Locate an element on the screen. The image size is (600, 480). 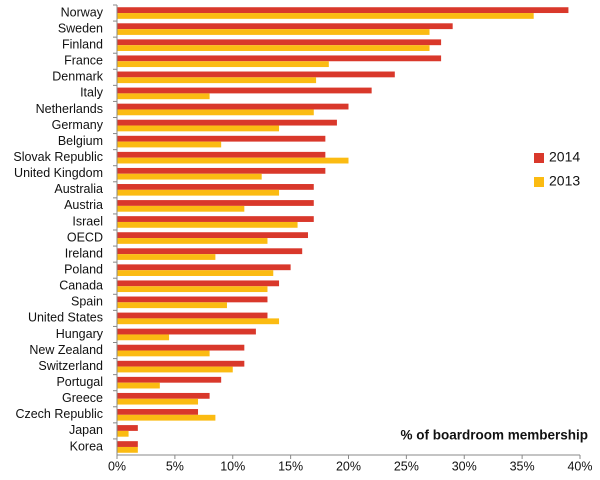
y-tick-label: Australia is located at coordinates (78, 189).